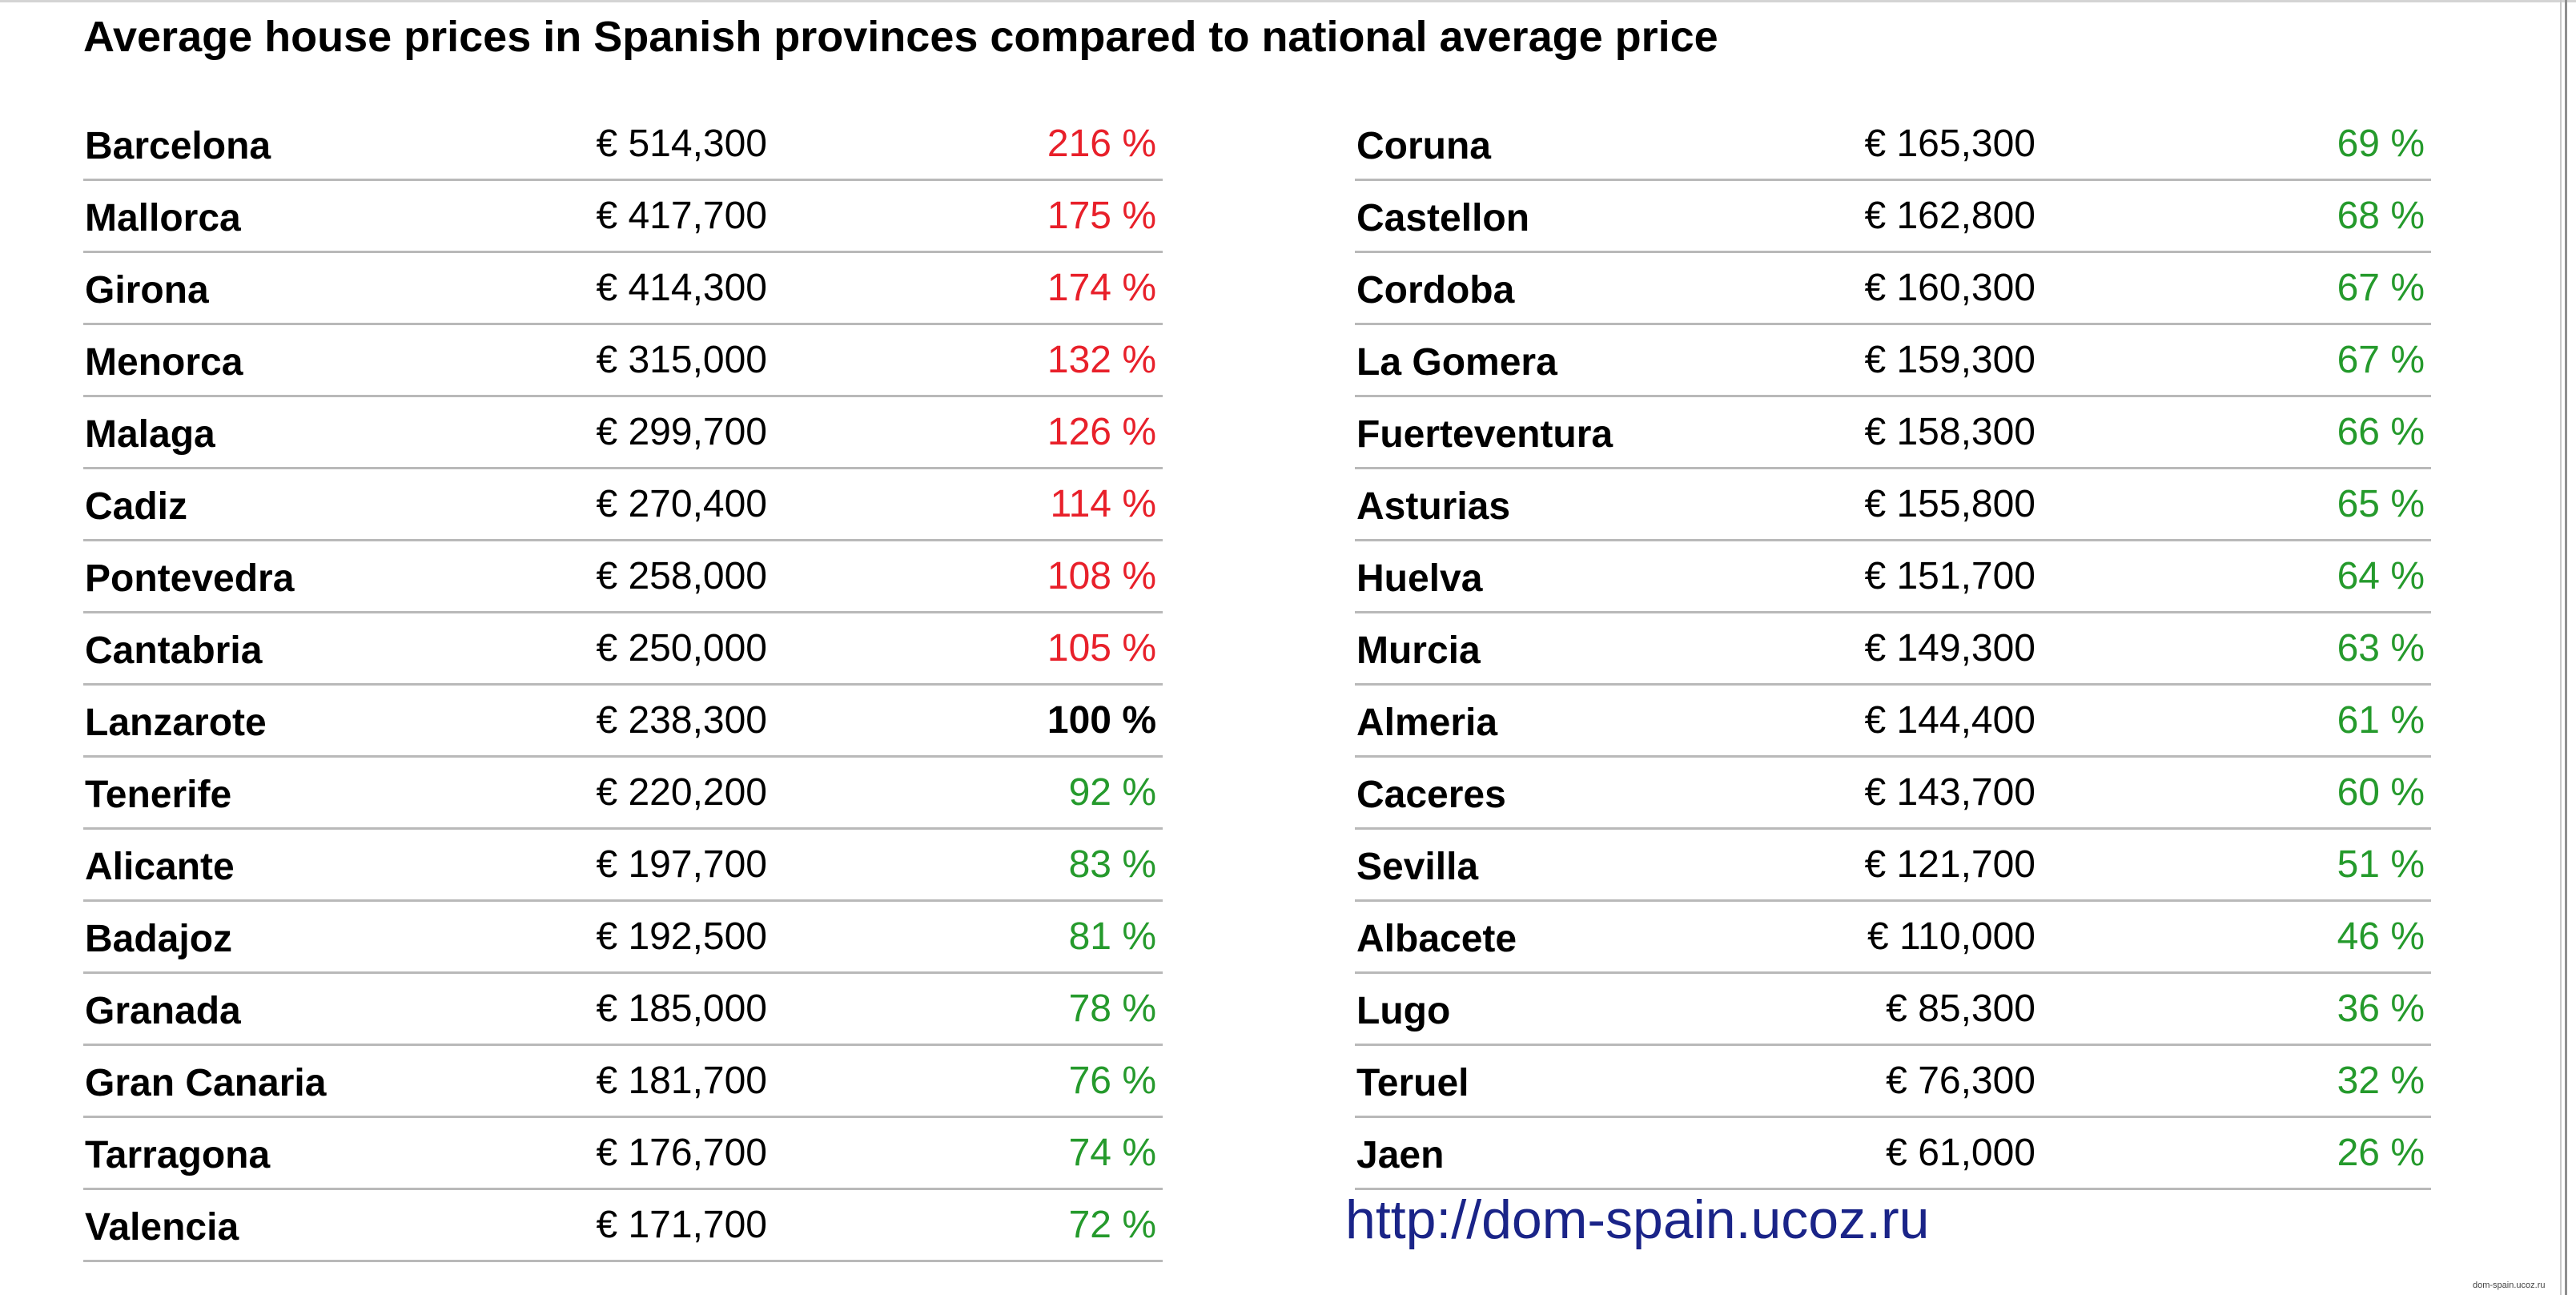  Describe the element at coordinates (2381, 144) in the screenshot. I see `percent-of-national-average: 69 %` at that location.